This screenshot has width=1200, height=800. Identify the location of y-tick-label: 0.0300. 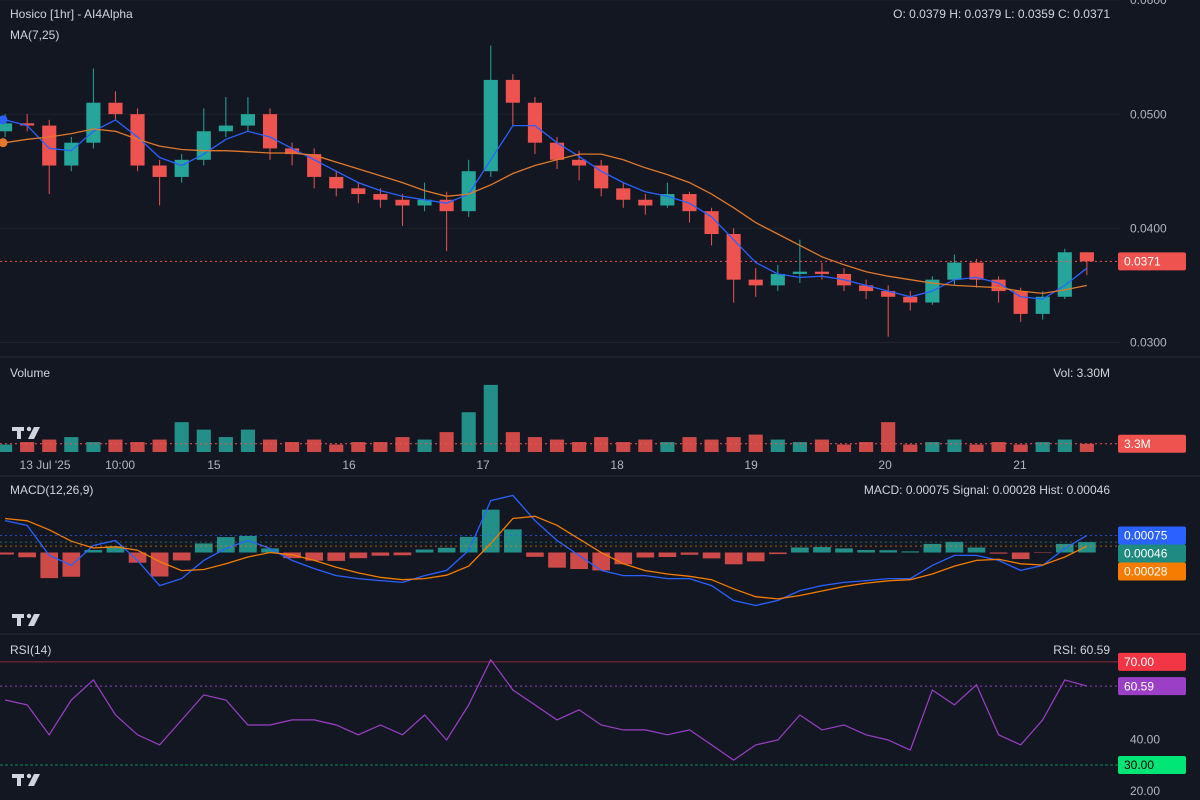
(1148, 343).